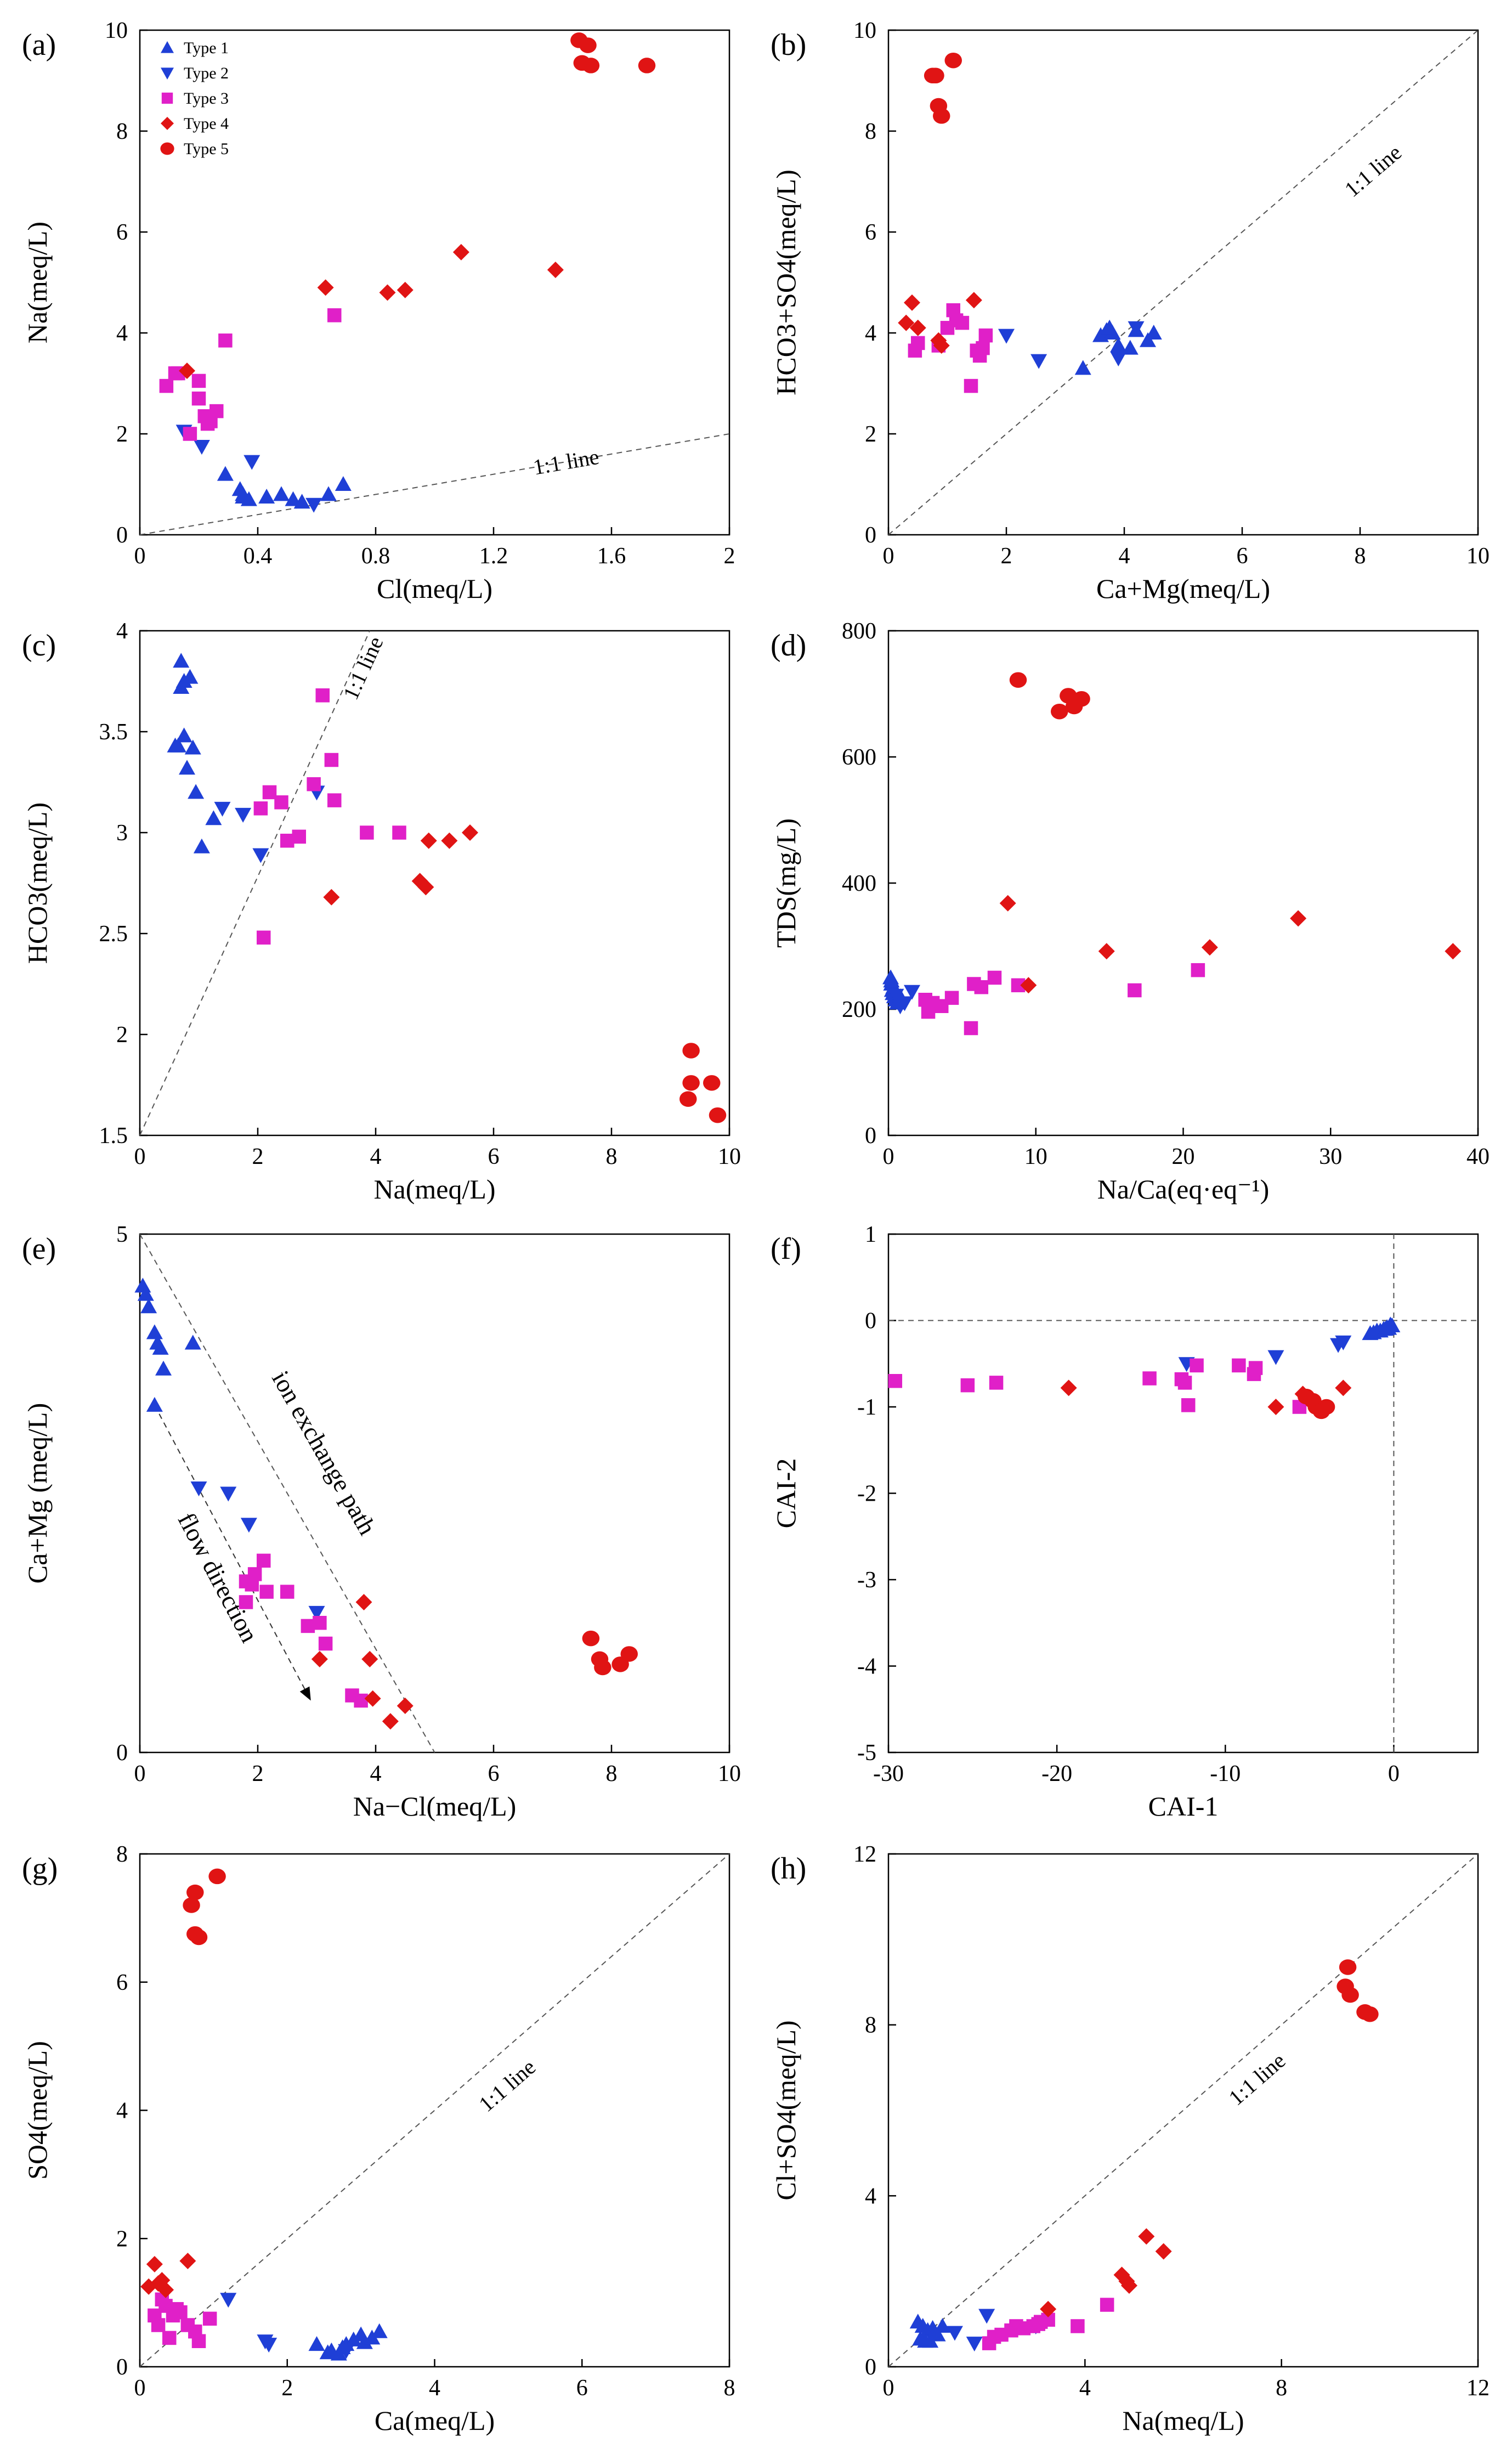 Image resolution: width=1512 pixels, height=2460 pixels. What do you see at coordinates (1478, 1156) in the screenshot?
I see `x-tick-label: 40` at bounding box center [1478, 1156].